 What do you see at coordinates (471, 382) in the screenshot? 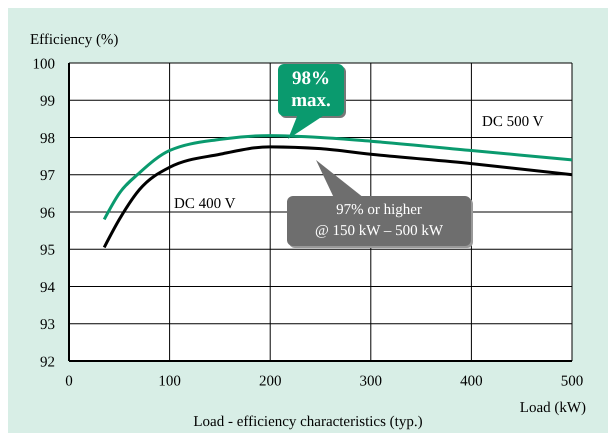
I see `x-tick-label: 400` at bounding box center [471, 382].